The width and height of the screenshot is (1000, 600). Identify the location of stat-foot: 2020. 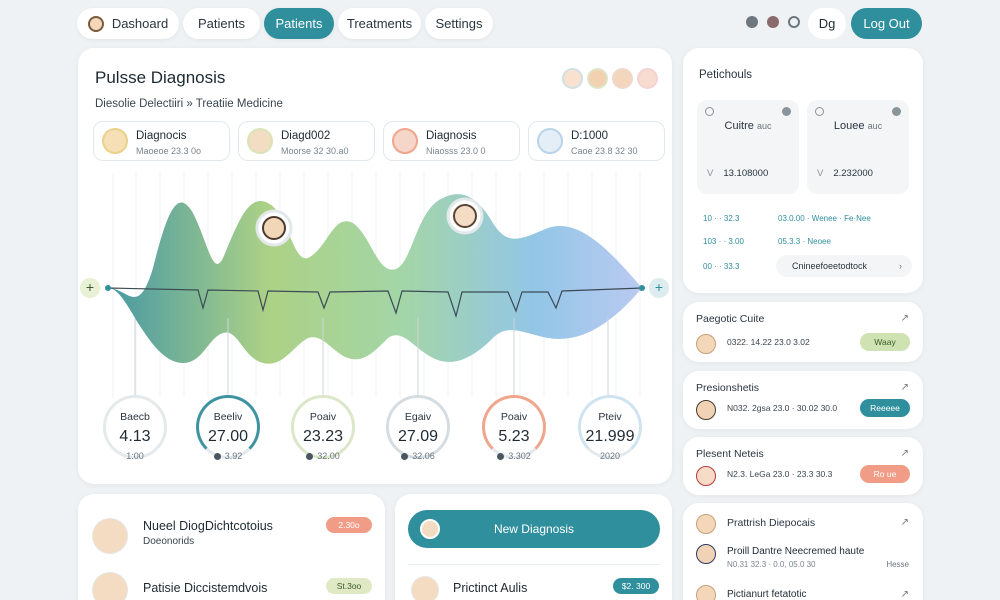
(610, 456).